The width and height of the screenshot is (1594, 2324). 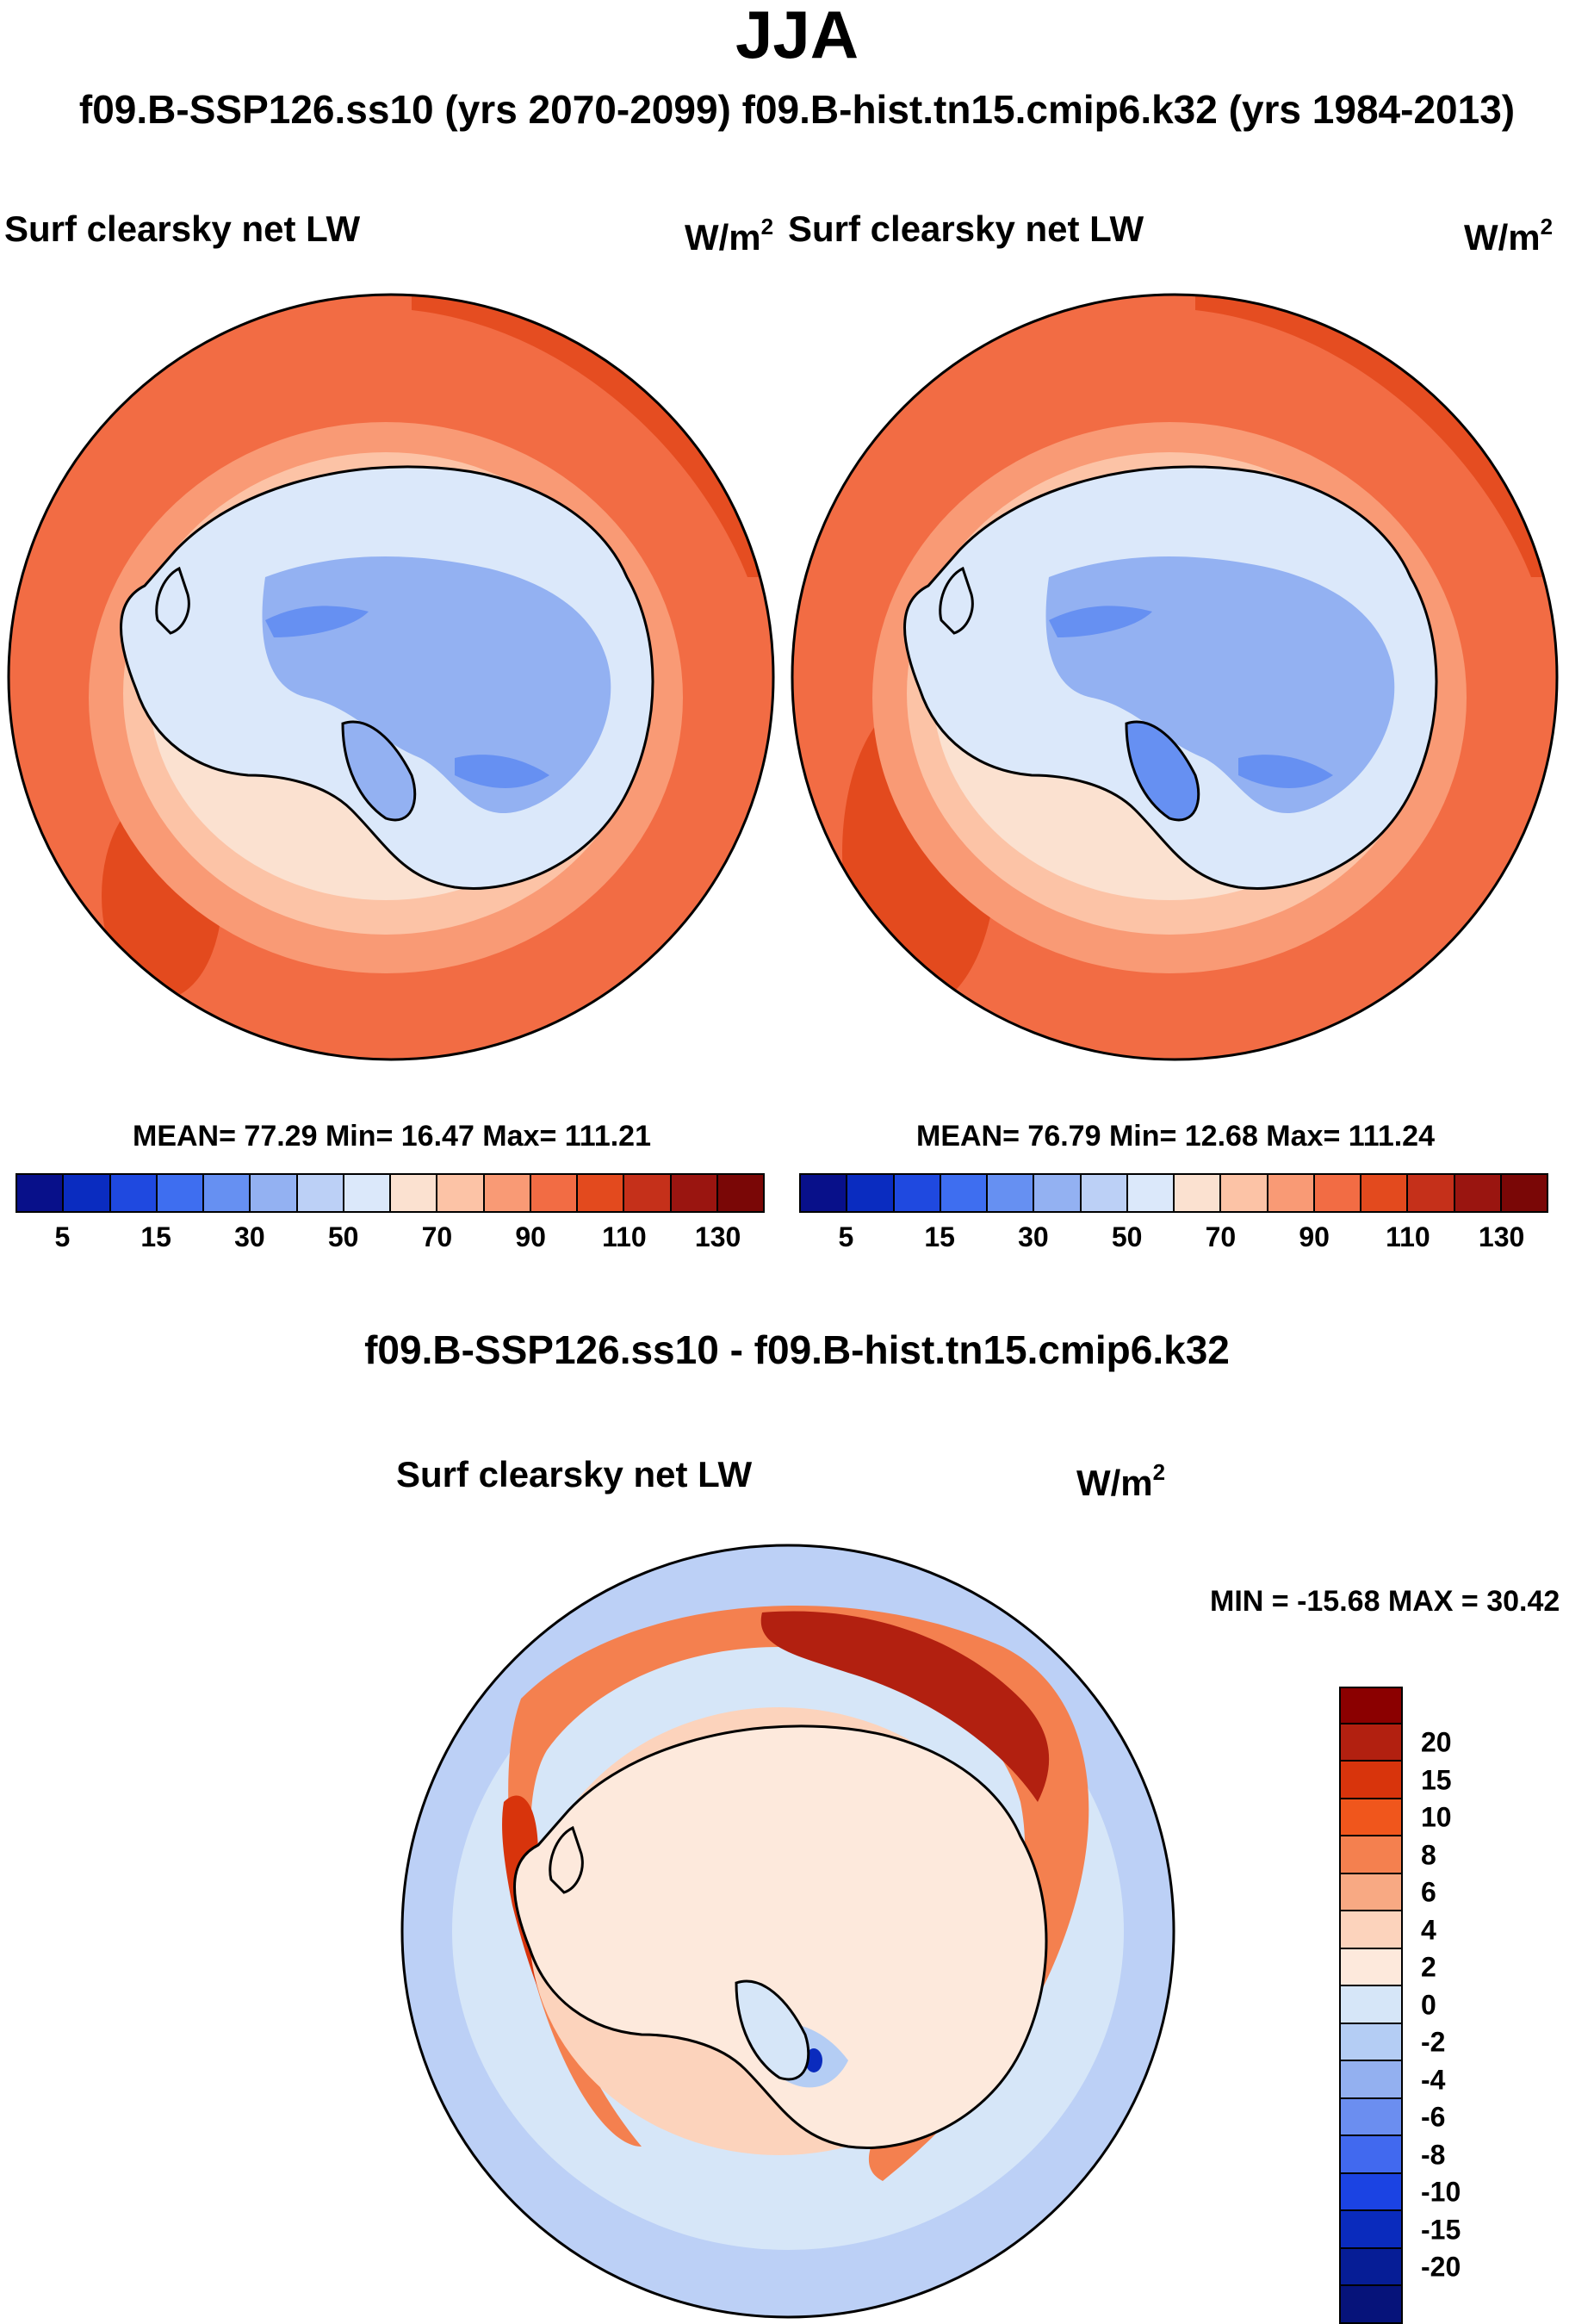 What do you see at coordinates (1428, 1930) in the screenshot?
I see `colorbar-tick-label: 4` at bounding box center [1428, 1930].